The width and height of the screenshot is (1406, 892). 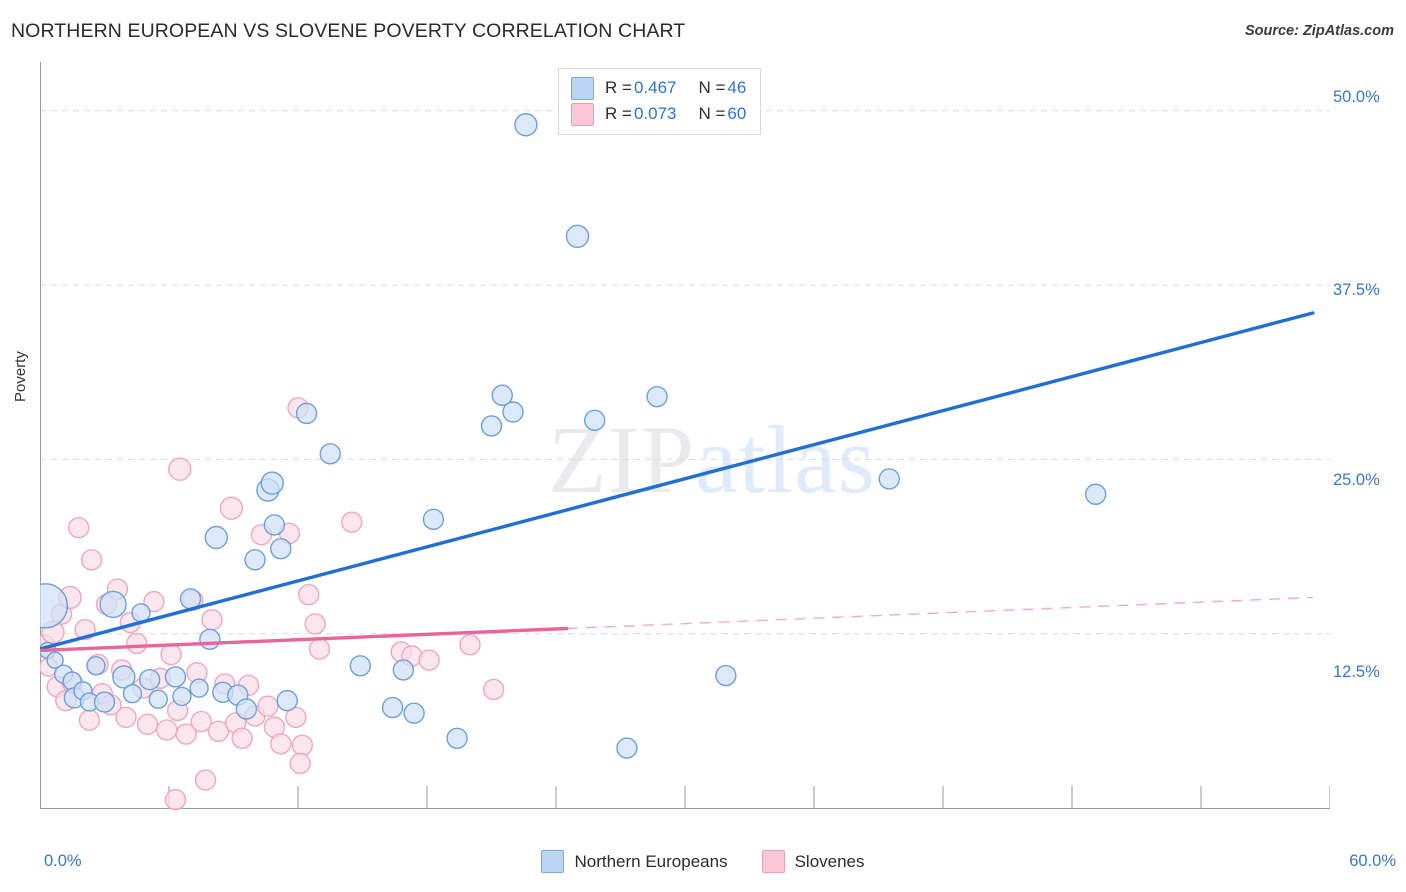 What do you see at coordinates (63, 861) in the screenshot?
I see `x-axis-min-label: 0.0%` at bounding box center [63, 861].